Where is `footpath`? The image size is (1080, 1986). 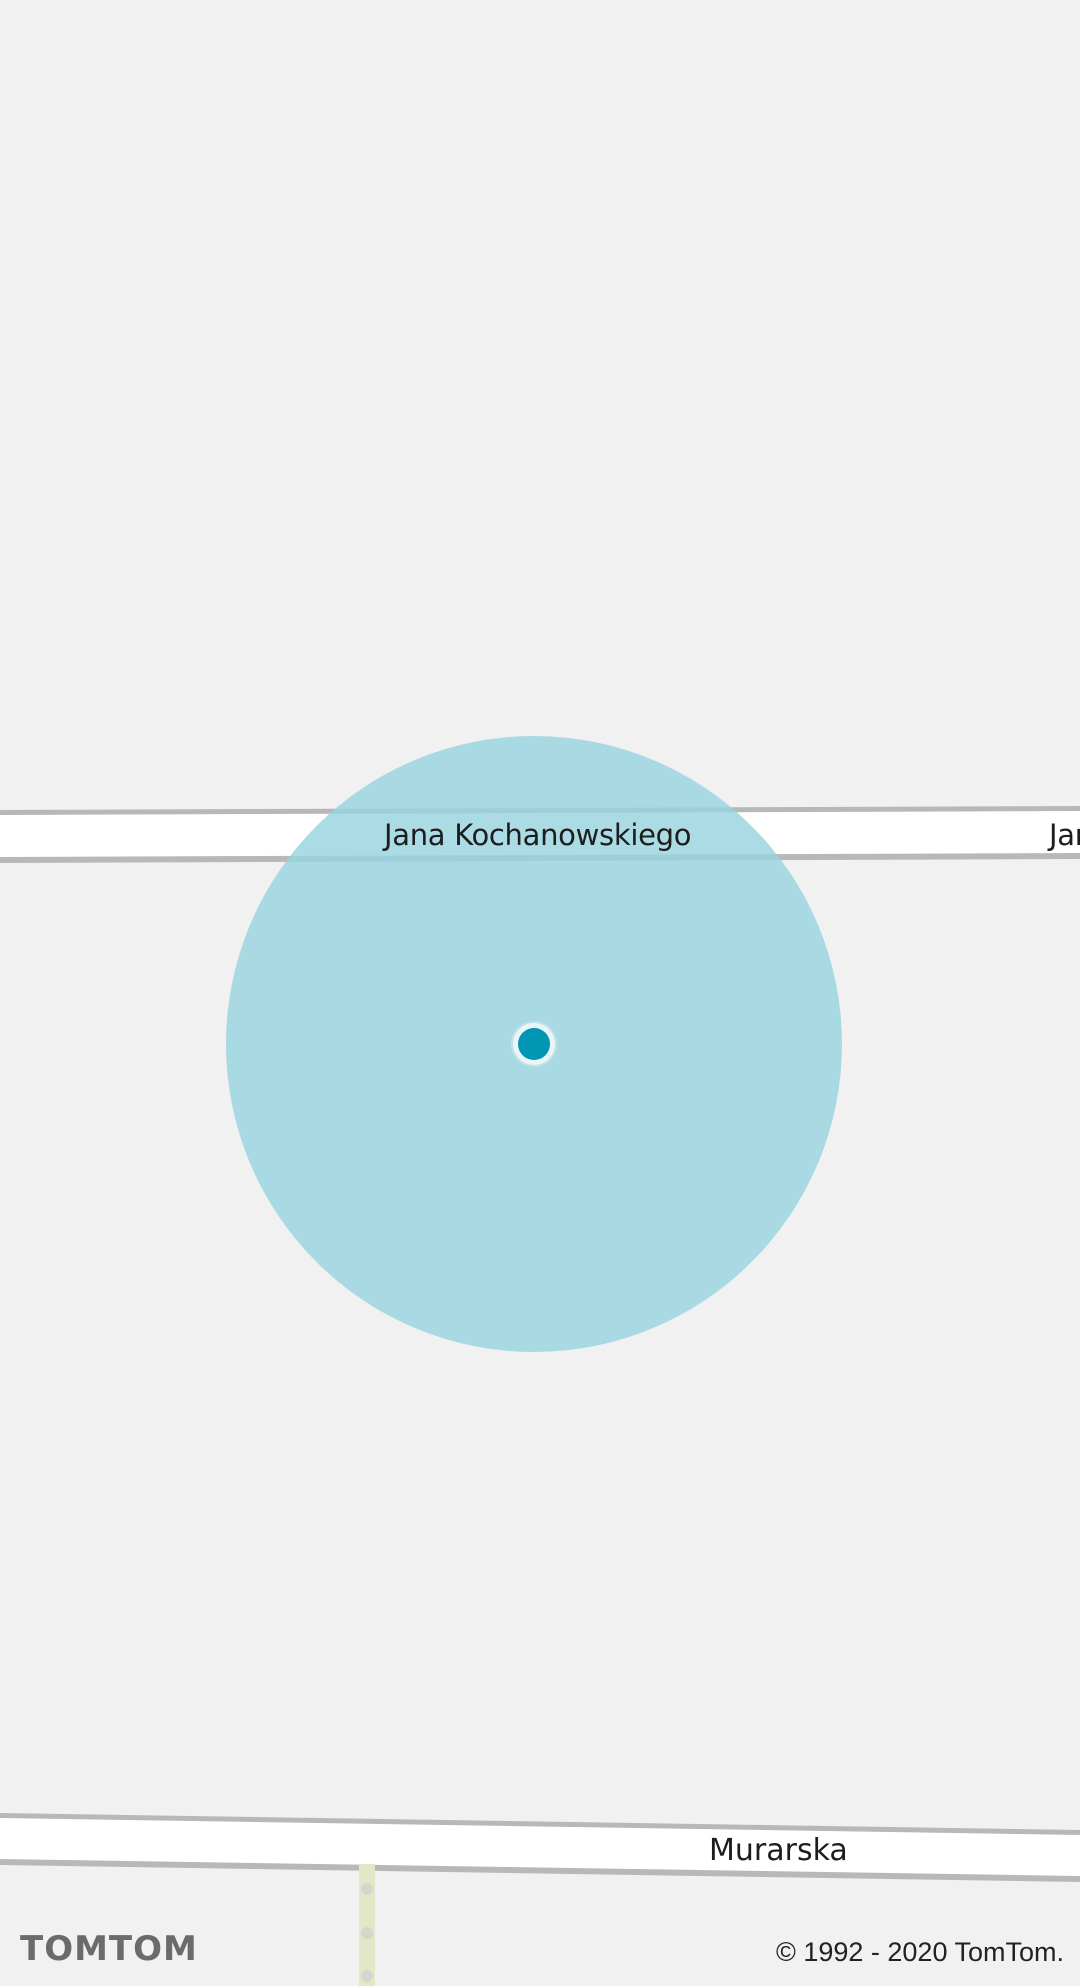
footpath is located at coordinates (367, 1925).